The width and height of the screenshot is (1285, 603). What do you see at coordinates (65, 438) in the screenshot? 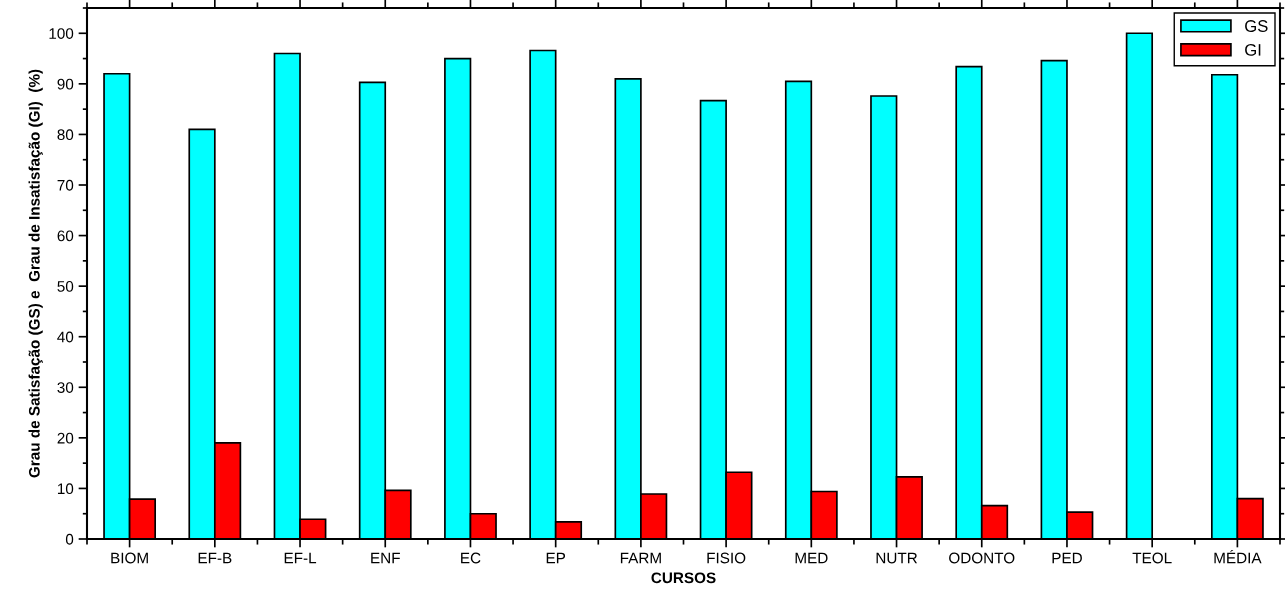
I see `y-tick-label: 20` at bounding box center [65, 438].